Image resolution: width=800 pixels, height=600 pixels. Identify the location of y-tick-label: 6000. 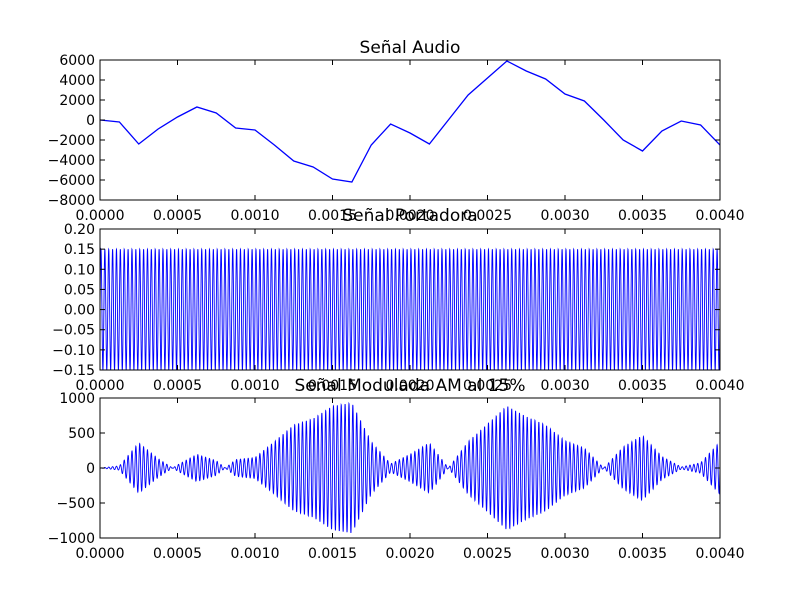
(77, 61).